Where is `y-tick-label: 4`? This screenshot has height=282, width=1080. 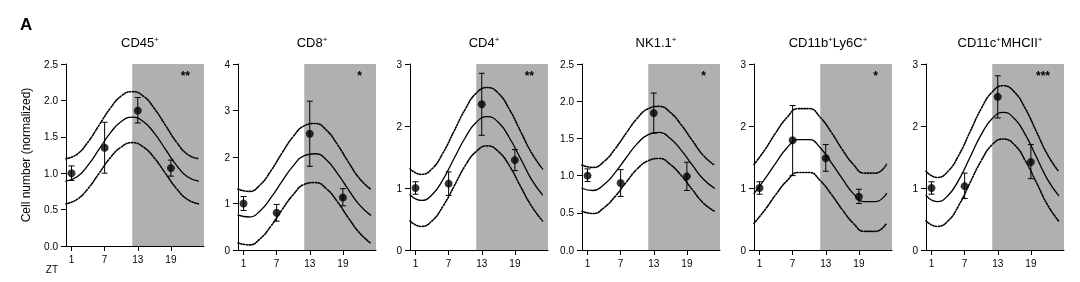
y-tick-label: 4 is located at coordinates (227, 64).